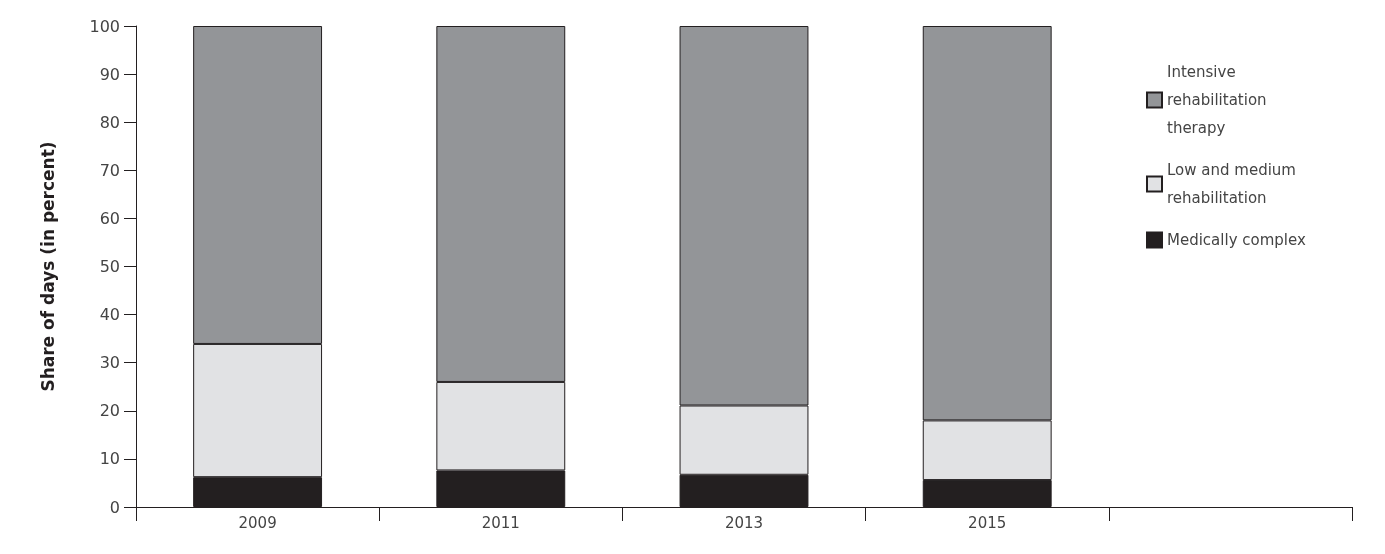 Image resolution: width=1385 pixels, height=554 pixels. Describe the element at coordinates (109, 266) in the screenshot. I see `y-tick-label: 50` at that location.